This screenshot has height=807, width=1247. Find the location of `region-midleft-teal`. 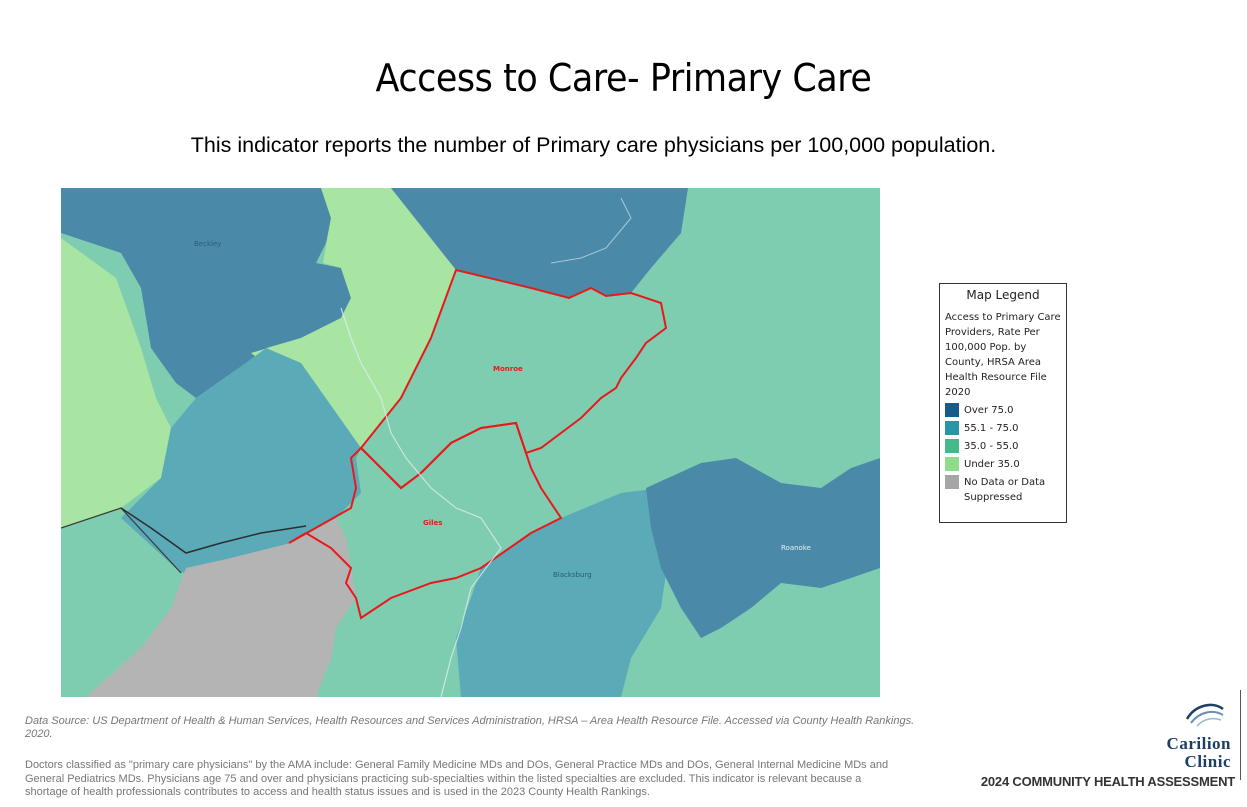

region-midleft-teal is located at coordinates (241, 460).